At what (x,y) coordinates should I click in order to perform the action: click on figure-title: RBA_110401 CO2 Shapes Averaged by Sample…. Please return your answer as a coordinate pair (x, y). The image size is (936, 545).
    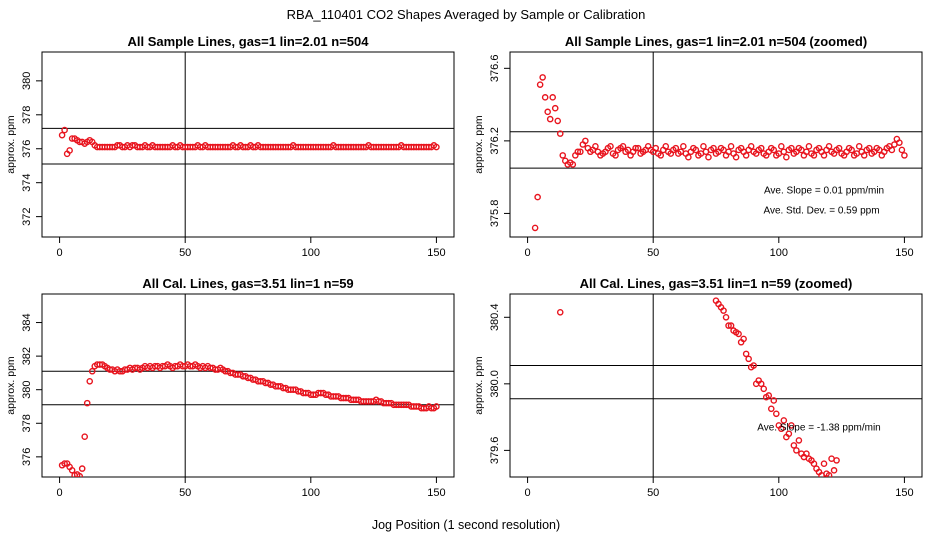
    Looking at the image, I should click on (466, 14).